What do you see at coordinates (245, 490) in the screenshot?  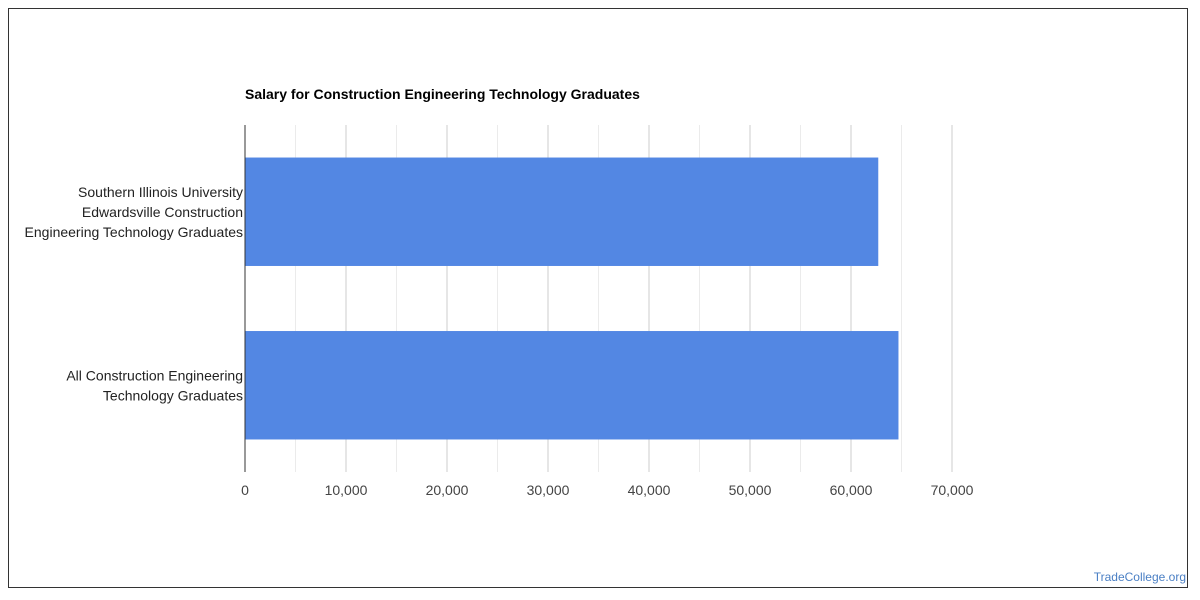 I see `x-tick-label: 0` at bounding box center [245, 490].